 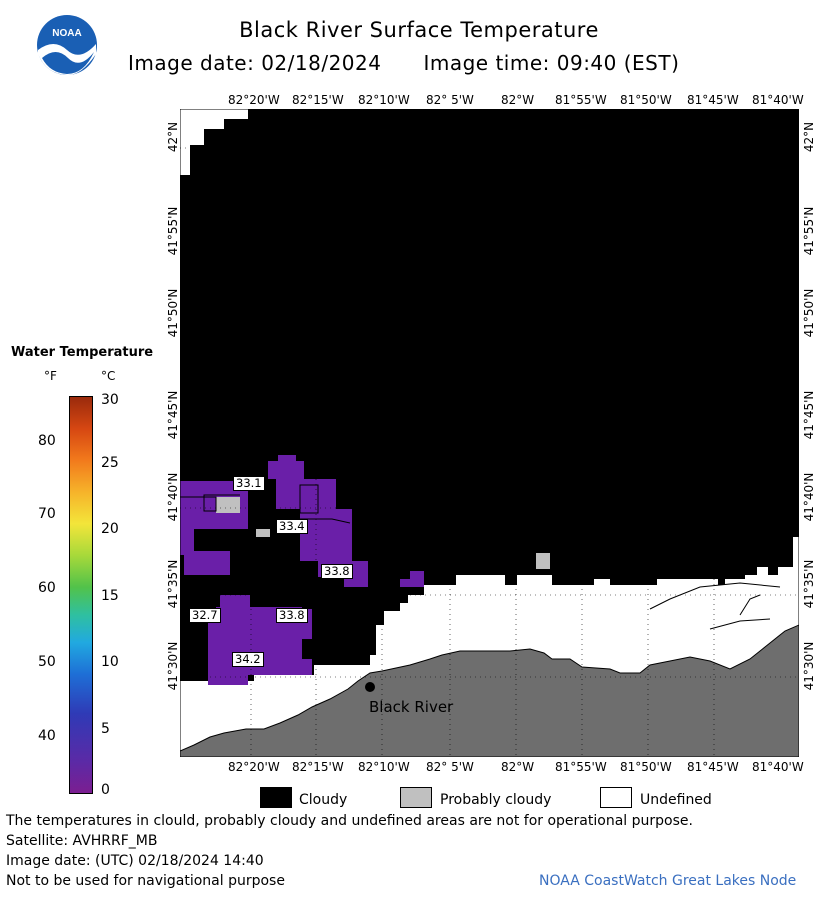 I want to click on unit-fahrenheit: °F, so click(x=50, y=376).